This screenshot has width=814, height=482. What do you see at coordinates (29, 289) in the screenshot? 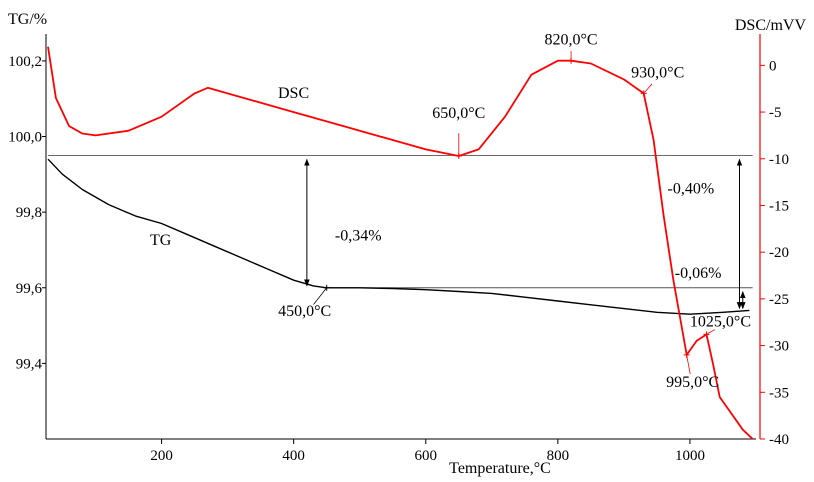
I see `tg-tick-label: 99,6` at bounding box center [29, 289].